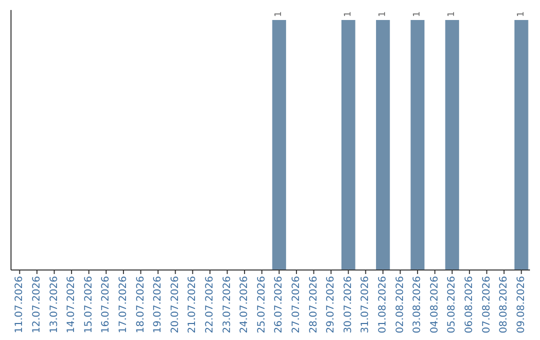 The width and height of the screenshot is (540, 340). What do you see at coordinates (106, 305) in the screenshot?
I see `x-tick-label: 16.07.2026` at bounding box center [106, 305].